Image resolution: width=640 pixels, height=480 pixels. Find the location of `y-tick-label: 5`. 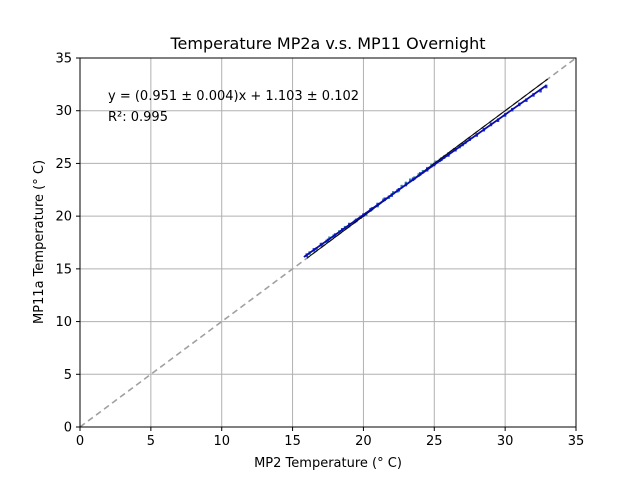

y-tick-label: 5 is located at coordinates (68, 375).